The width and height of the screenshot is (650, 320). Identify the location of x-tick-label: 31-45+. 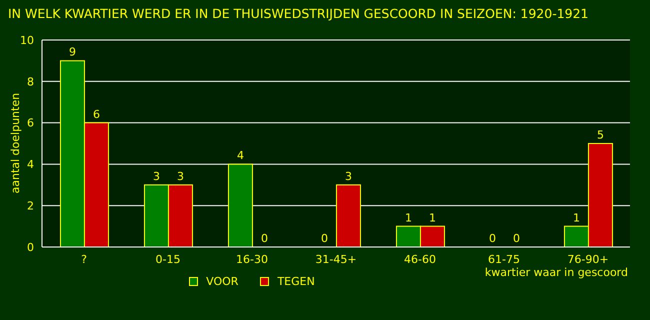
(336, 259).